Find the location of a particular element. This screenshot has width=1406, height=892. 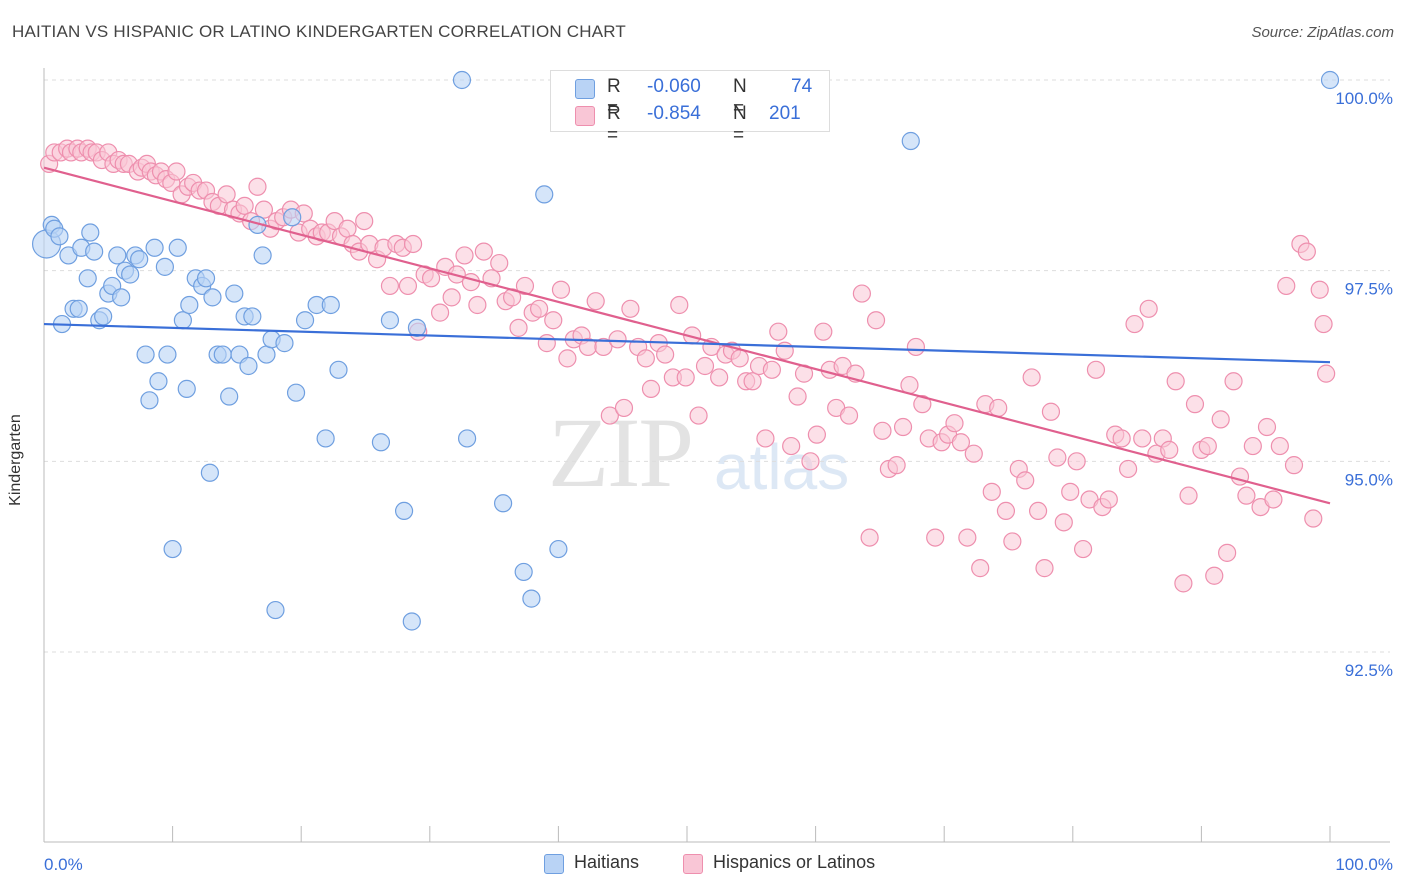

legend-n-value: 201 is located at coordinates (785, 113).